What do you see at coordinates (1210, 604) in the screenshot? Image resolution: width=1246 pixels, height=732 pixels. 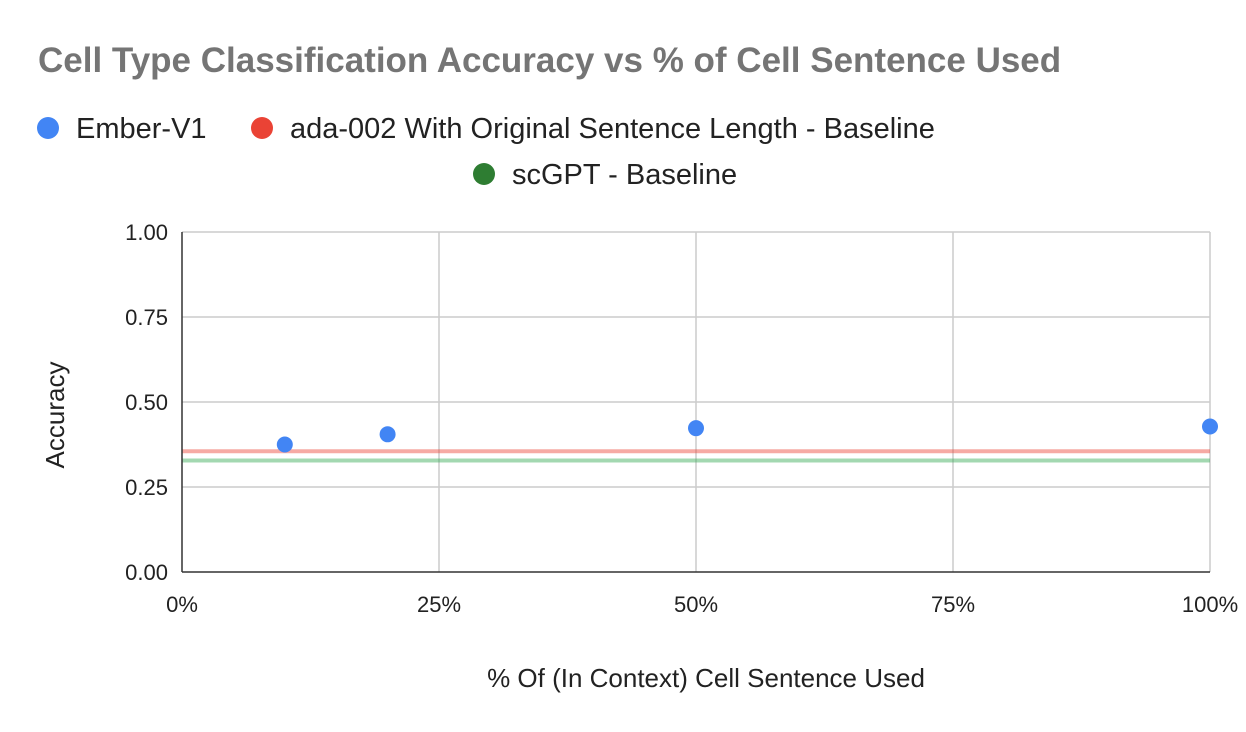 I see `x-tick-label: 100%` at bounding box center [1210, 604].